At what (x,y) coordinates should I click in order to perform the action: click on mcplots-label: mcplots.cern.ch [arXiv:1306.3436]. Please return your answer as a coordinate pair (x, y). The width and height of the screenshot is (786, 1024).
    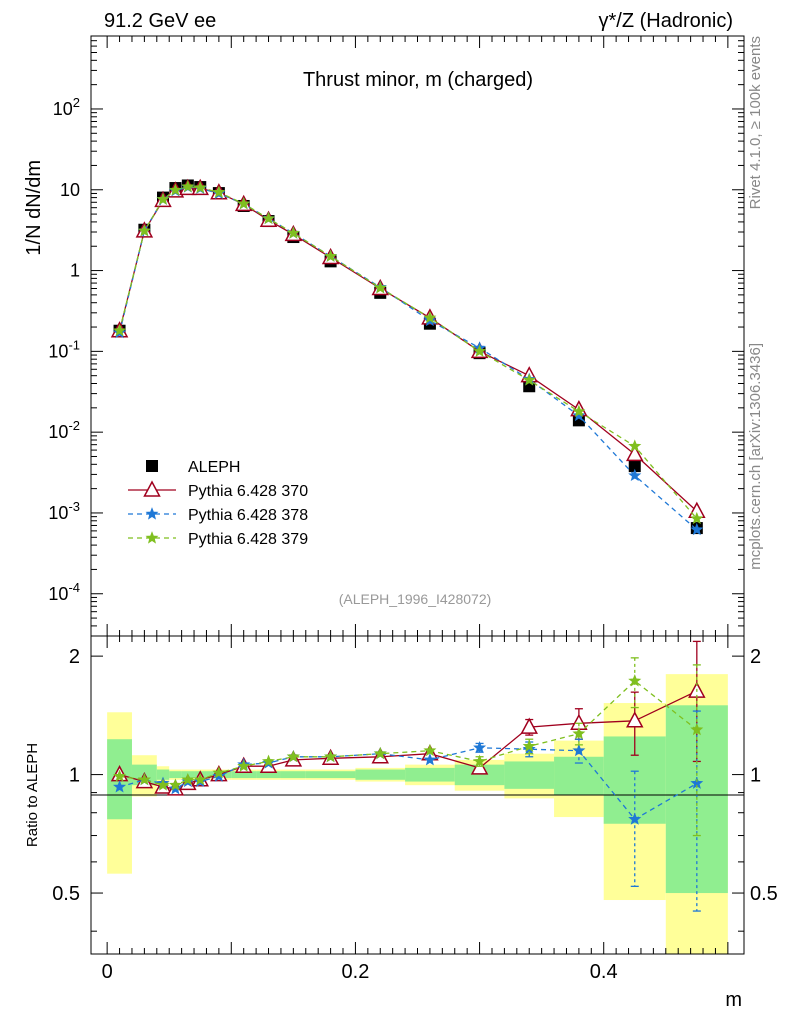
    Looking at the image, I should click on (755, 456).